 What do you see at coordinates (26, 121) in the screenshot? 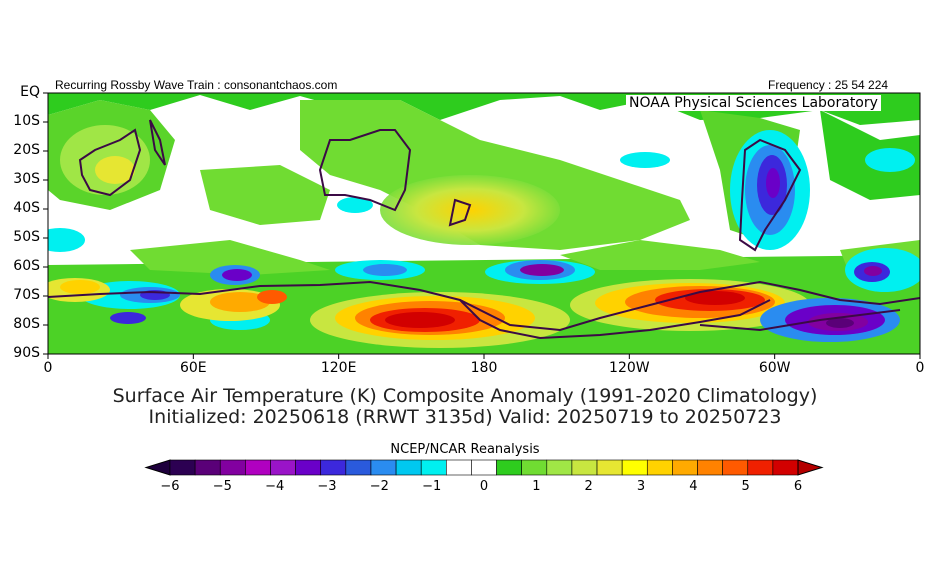
I see `lat-label: 10S` at bounding box center [26, 121].